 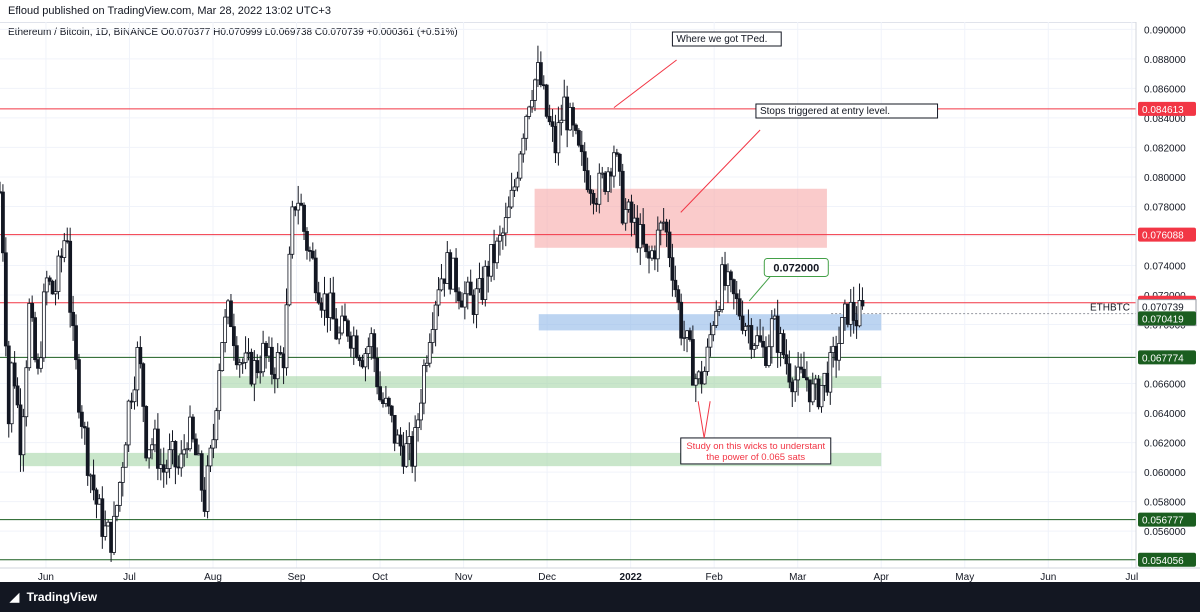 What do you see at coordinates (547, 577) in the screenshot?
I see `x-tick-label: Dec` at bounding box center [547, 577].